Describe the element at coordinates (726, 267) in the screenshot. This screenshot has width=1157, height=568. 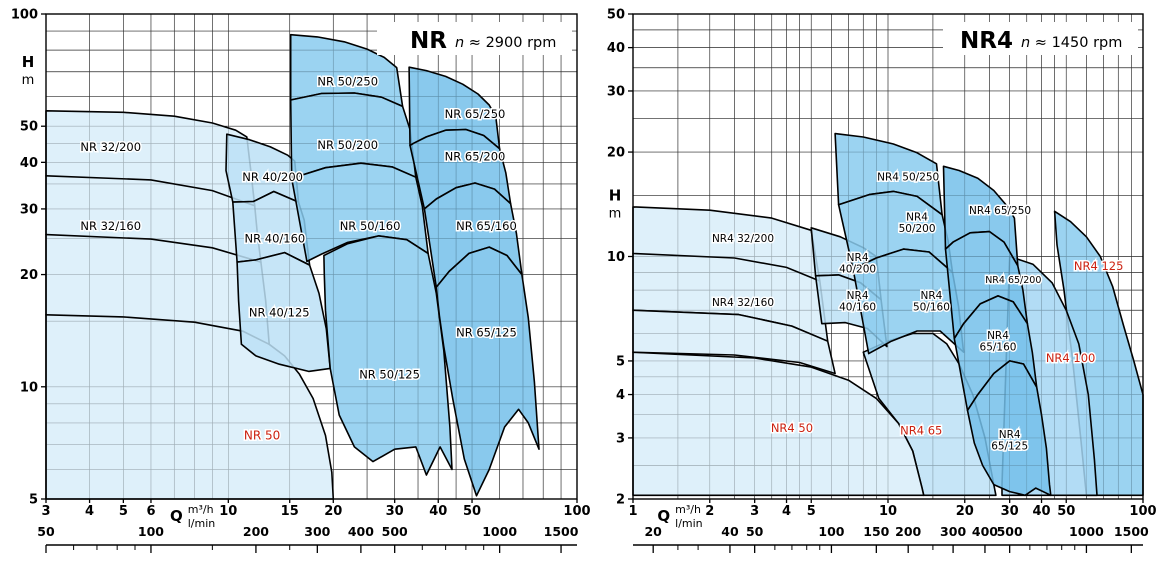
I see `region-divider-curve` at that location.